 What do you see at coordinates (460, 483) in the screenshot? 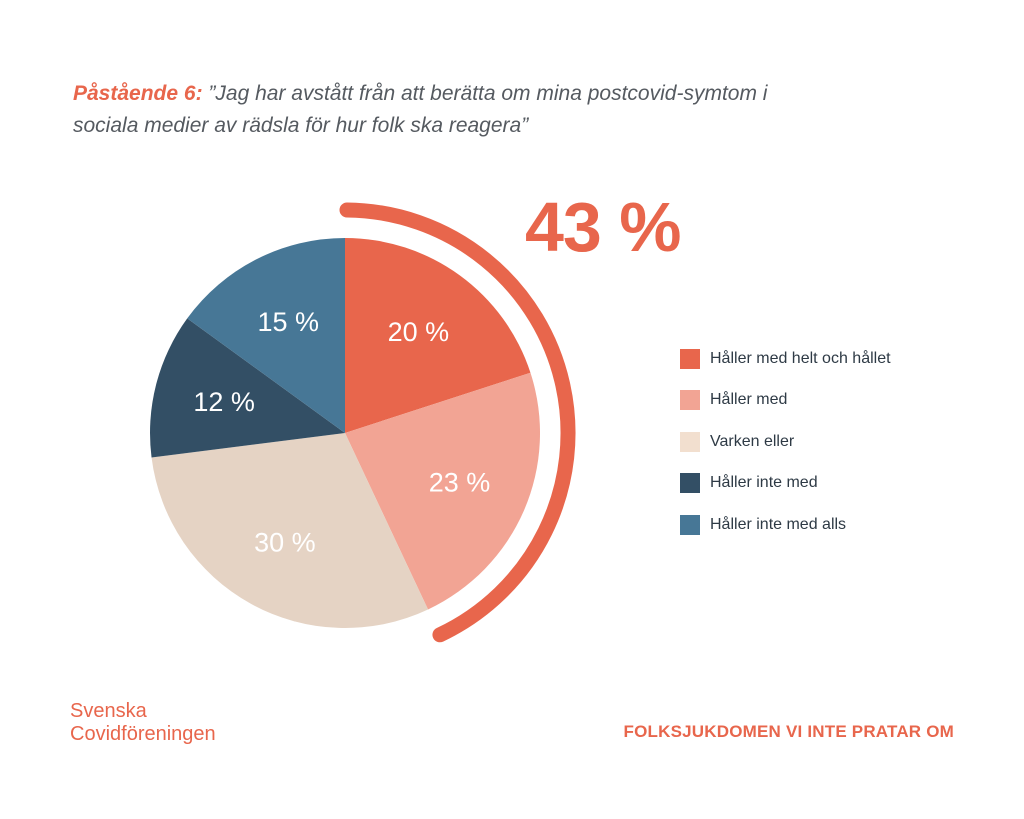
I see `pie-slice-label: 23 %` at bounding box center [460, 483].